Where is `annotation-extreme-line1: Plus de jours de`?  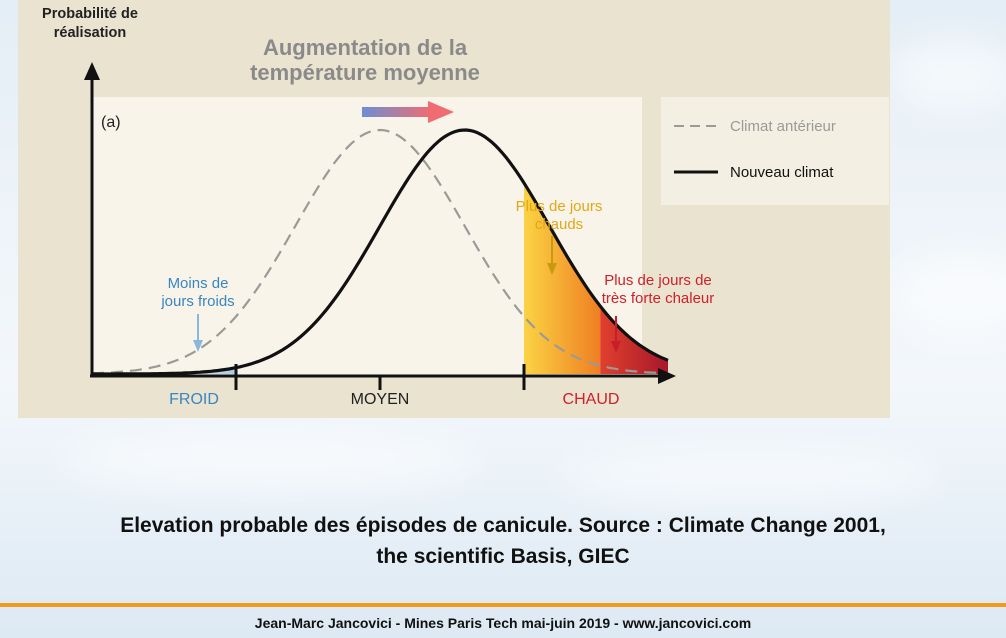
annotation-extreme-line1: Plus de jours de is located at coordinates (658, 280).